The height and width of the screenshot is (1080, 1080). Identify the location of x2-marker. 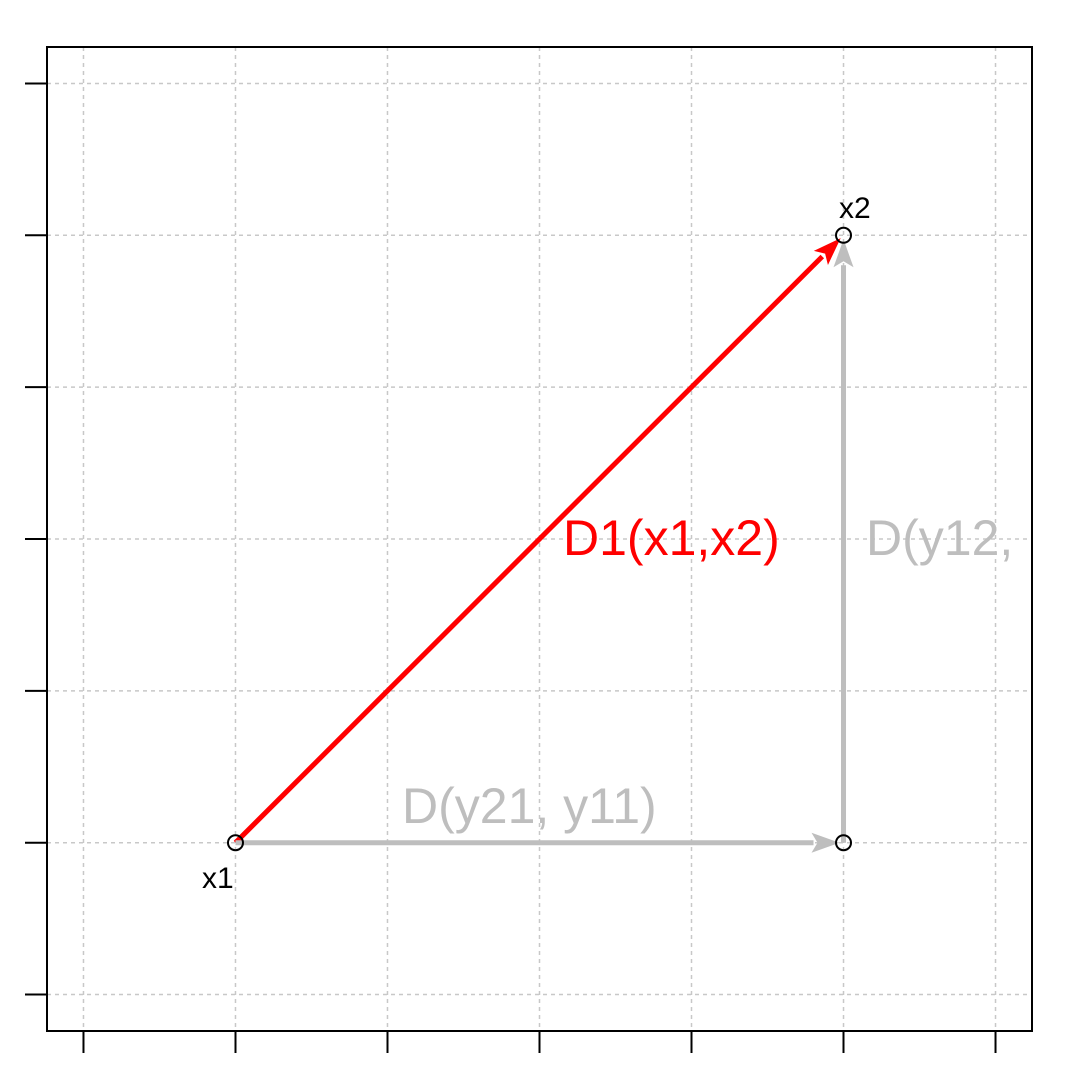
(844, 235).